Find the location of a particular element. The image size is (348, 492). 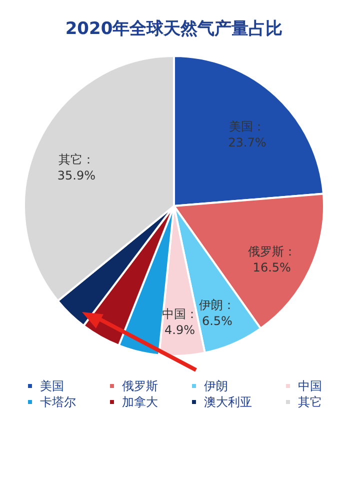

data-label: 中国： 4.9% is located at coordinates (180, 321).